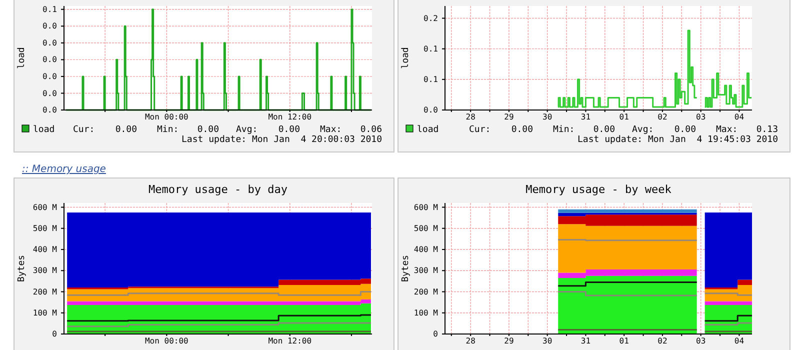  Describe the element at coordinates (371, 130) in the screenshot. I see `text: 0.06` at that location.